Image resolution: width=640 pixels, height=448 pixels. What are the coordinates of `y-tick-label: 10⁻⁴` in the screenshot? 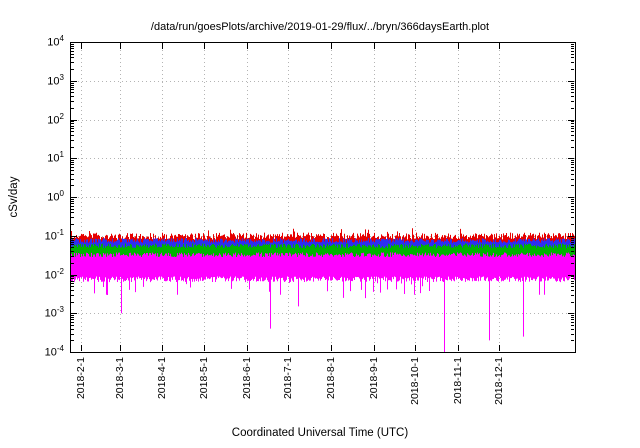 It's located at (54, 351).